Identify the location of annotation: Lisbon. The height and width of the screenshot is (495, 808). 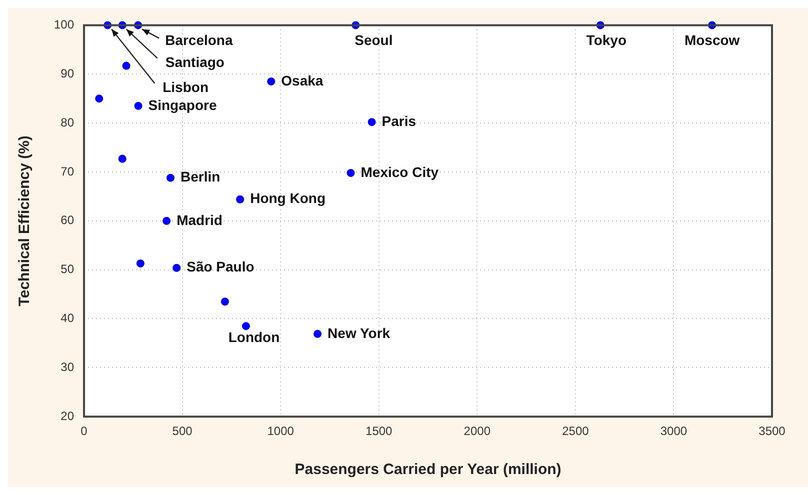
(185, 87).